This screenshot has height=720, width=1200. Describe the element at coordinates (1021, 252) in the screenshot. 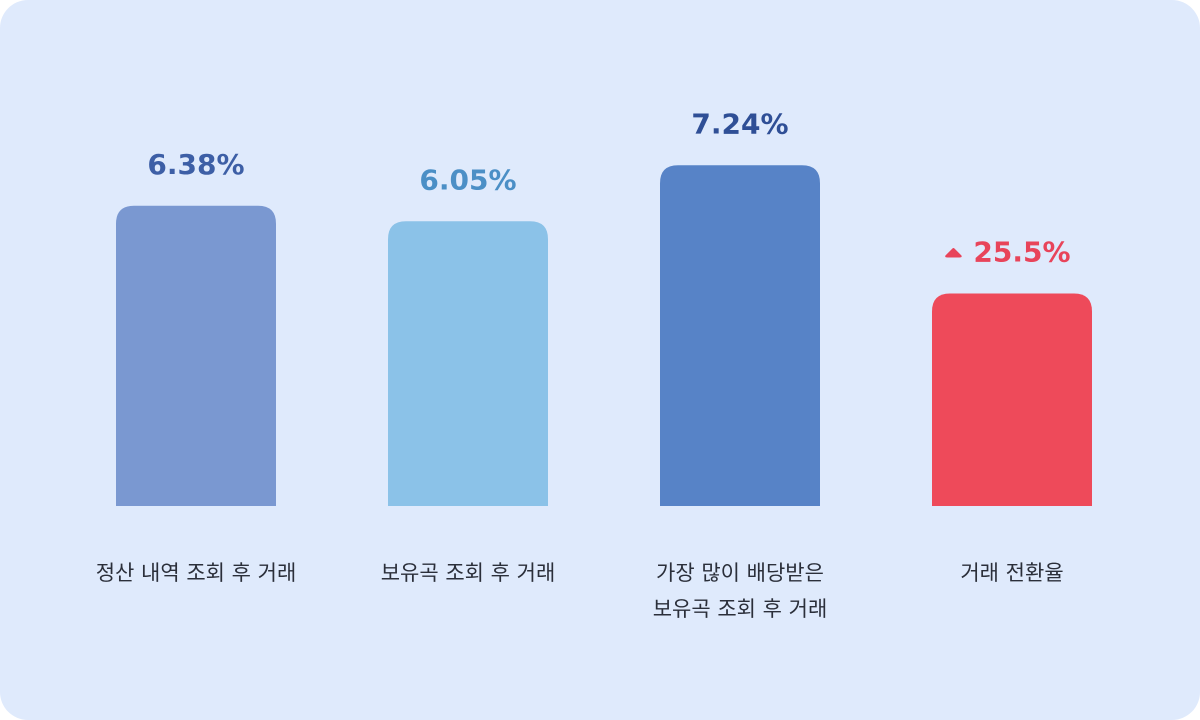

I see `value-label: 25.5%` at that location.